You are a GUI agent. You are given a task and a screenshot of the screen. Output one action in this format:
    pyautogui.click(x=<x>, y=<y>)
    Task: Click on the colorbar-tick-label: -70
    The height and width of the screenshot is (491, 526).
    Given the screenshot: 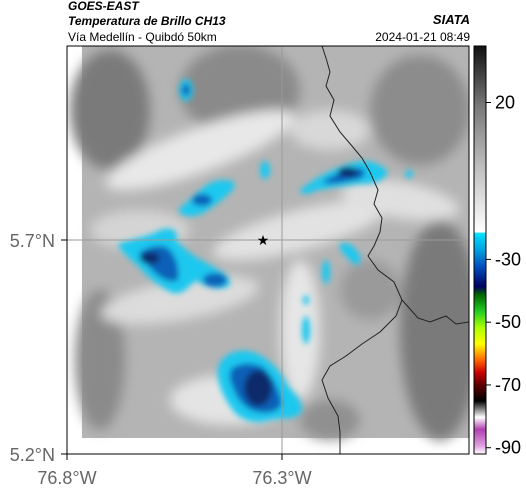 What is the action you would take?
    pyautogui.click(x=508, y=385)
    